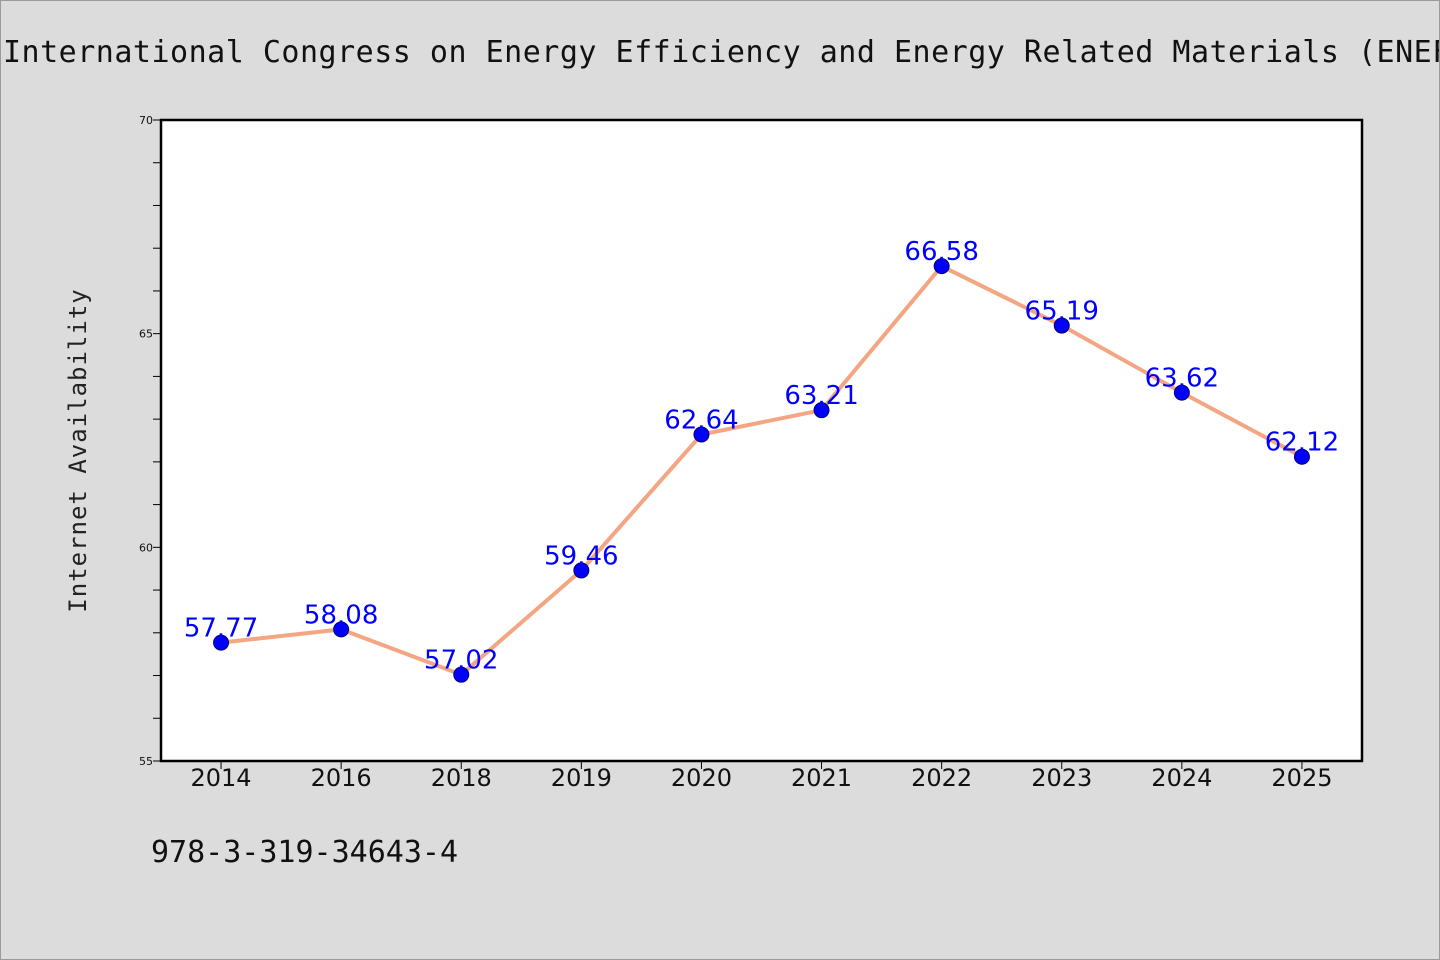 Image resolution: width=1440 pixels, height=960 pixels. Describe the element at coordinates (941, 252) in the screenshot. I see `data-label: 66.58` at that location.